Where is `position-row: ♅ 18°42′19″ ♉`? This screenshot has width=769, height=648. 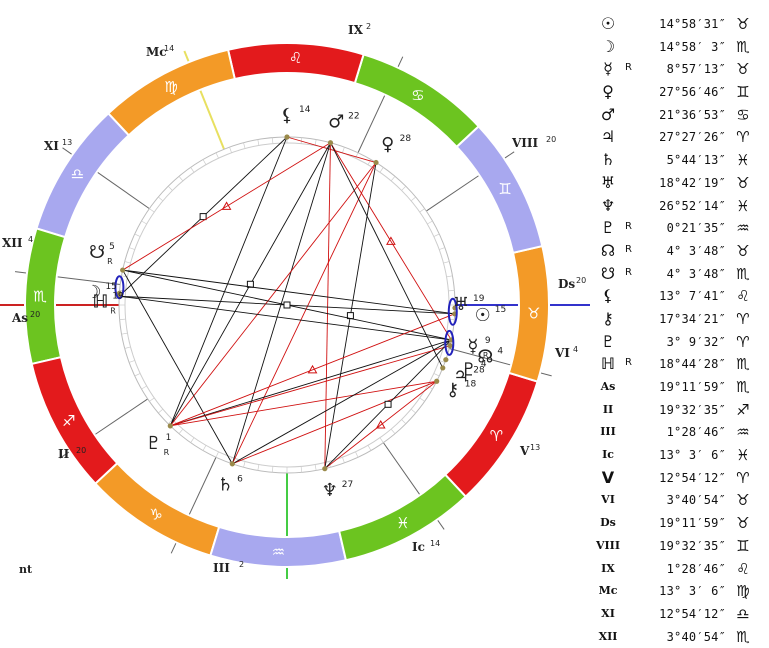
position-row: ♅ 18°42′19″ ♉ is located at coordinates (677, 183).